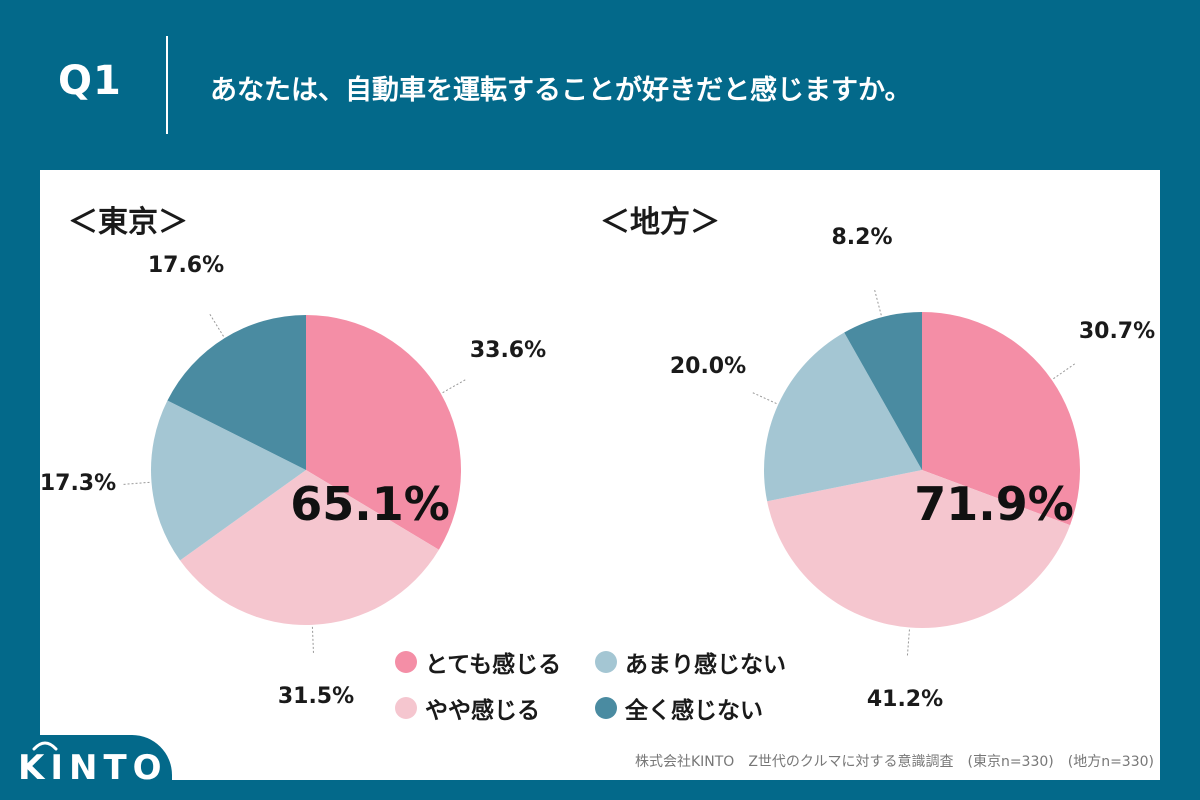  What do you see at coordinates (660, 222) in the screenshot?
I see `chart-title: ＜地方＞` at bounding box center [660, 222].